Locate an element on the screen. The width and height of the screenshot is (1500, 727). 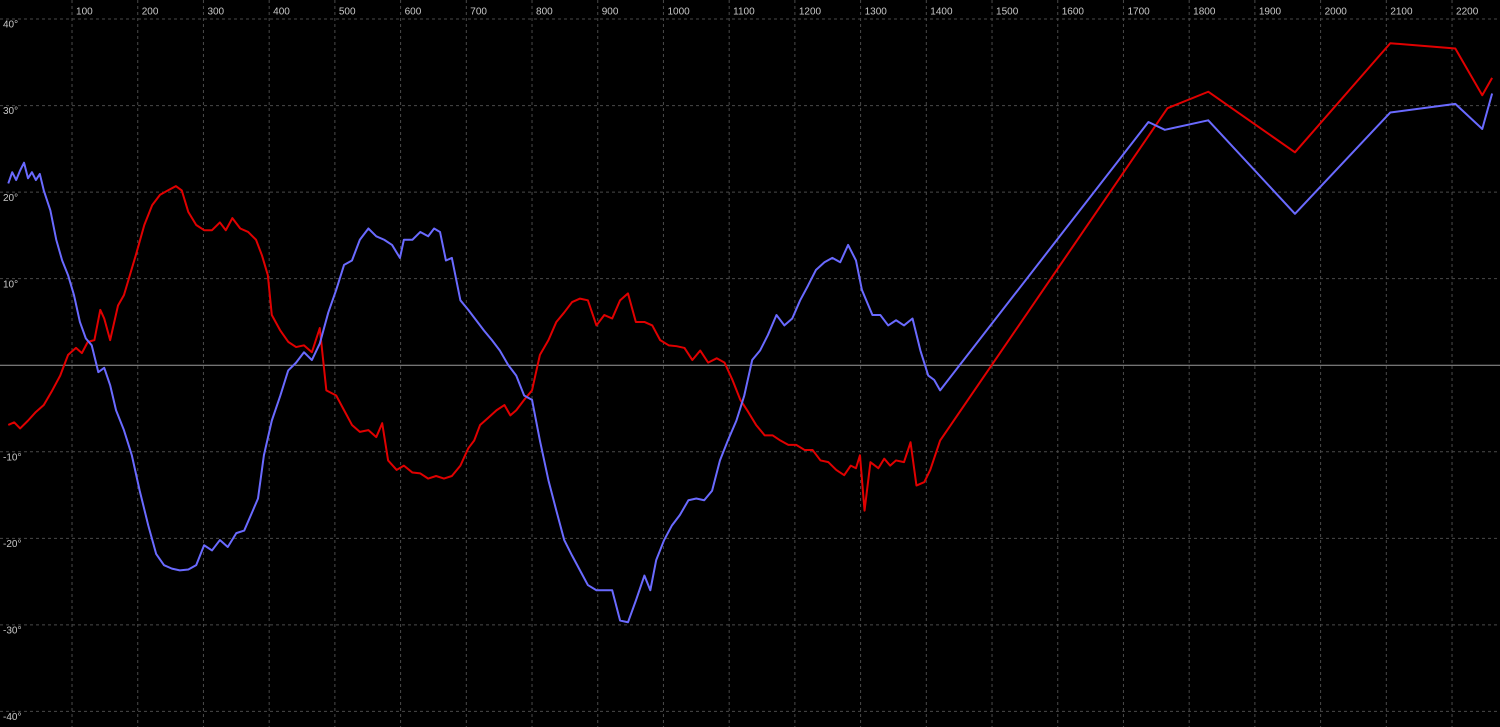
x-tick-label: 100 is located at coordinates (84, 12).